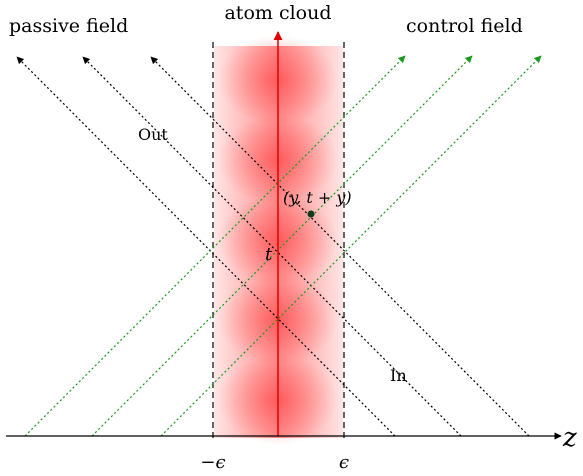 The width and height of the screenshot is (583, 476). Describe the element at coordinates (153, 134) in the screenshot. I see `out-label: Out` at that location.